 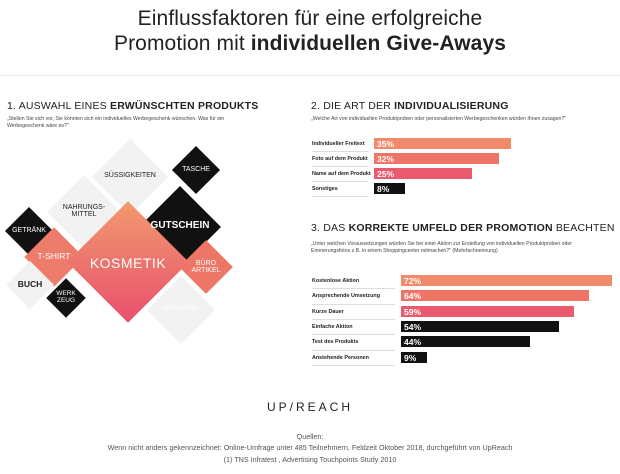 I want to click on diamond-label-tshirt: T-SHIRT, so click(x=54, y=256).